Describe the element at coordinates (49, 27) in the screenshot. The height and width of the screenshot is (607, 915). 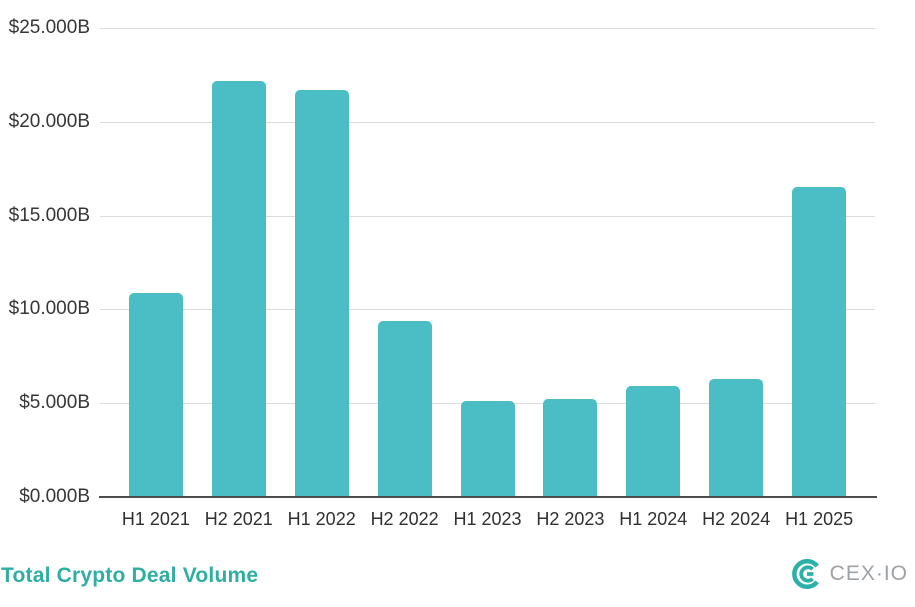
I see `y-tick-label: $25.000B` at that location.